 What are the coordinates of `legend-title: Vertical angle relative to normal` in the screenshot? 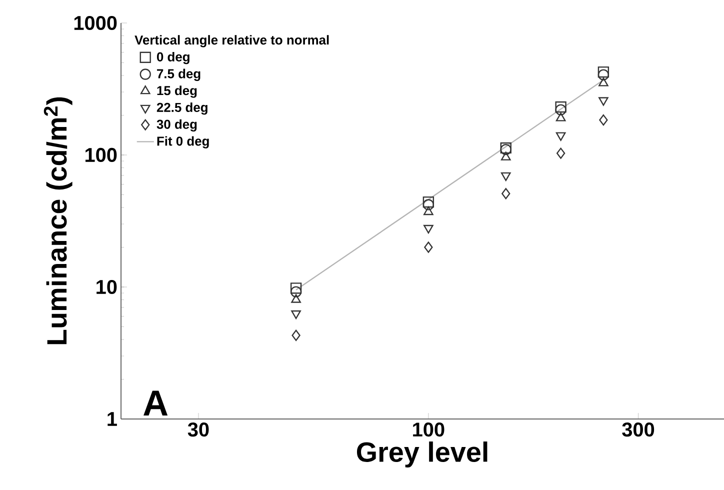 It's located at (231, 41).